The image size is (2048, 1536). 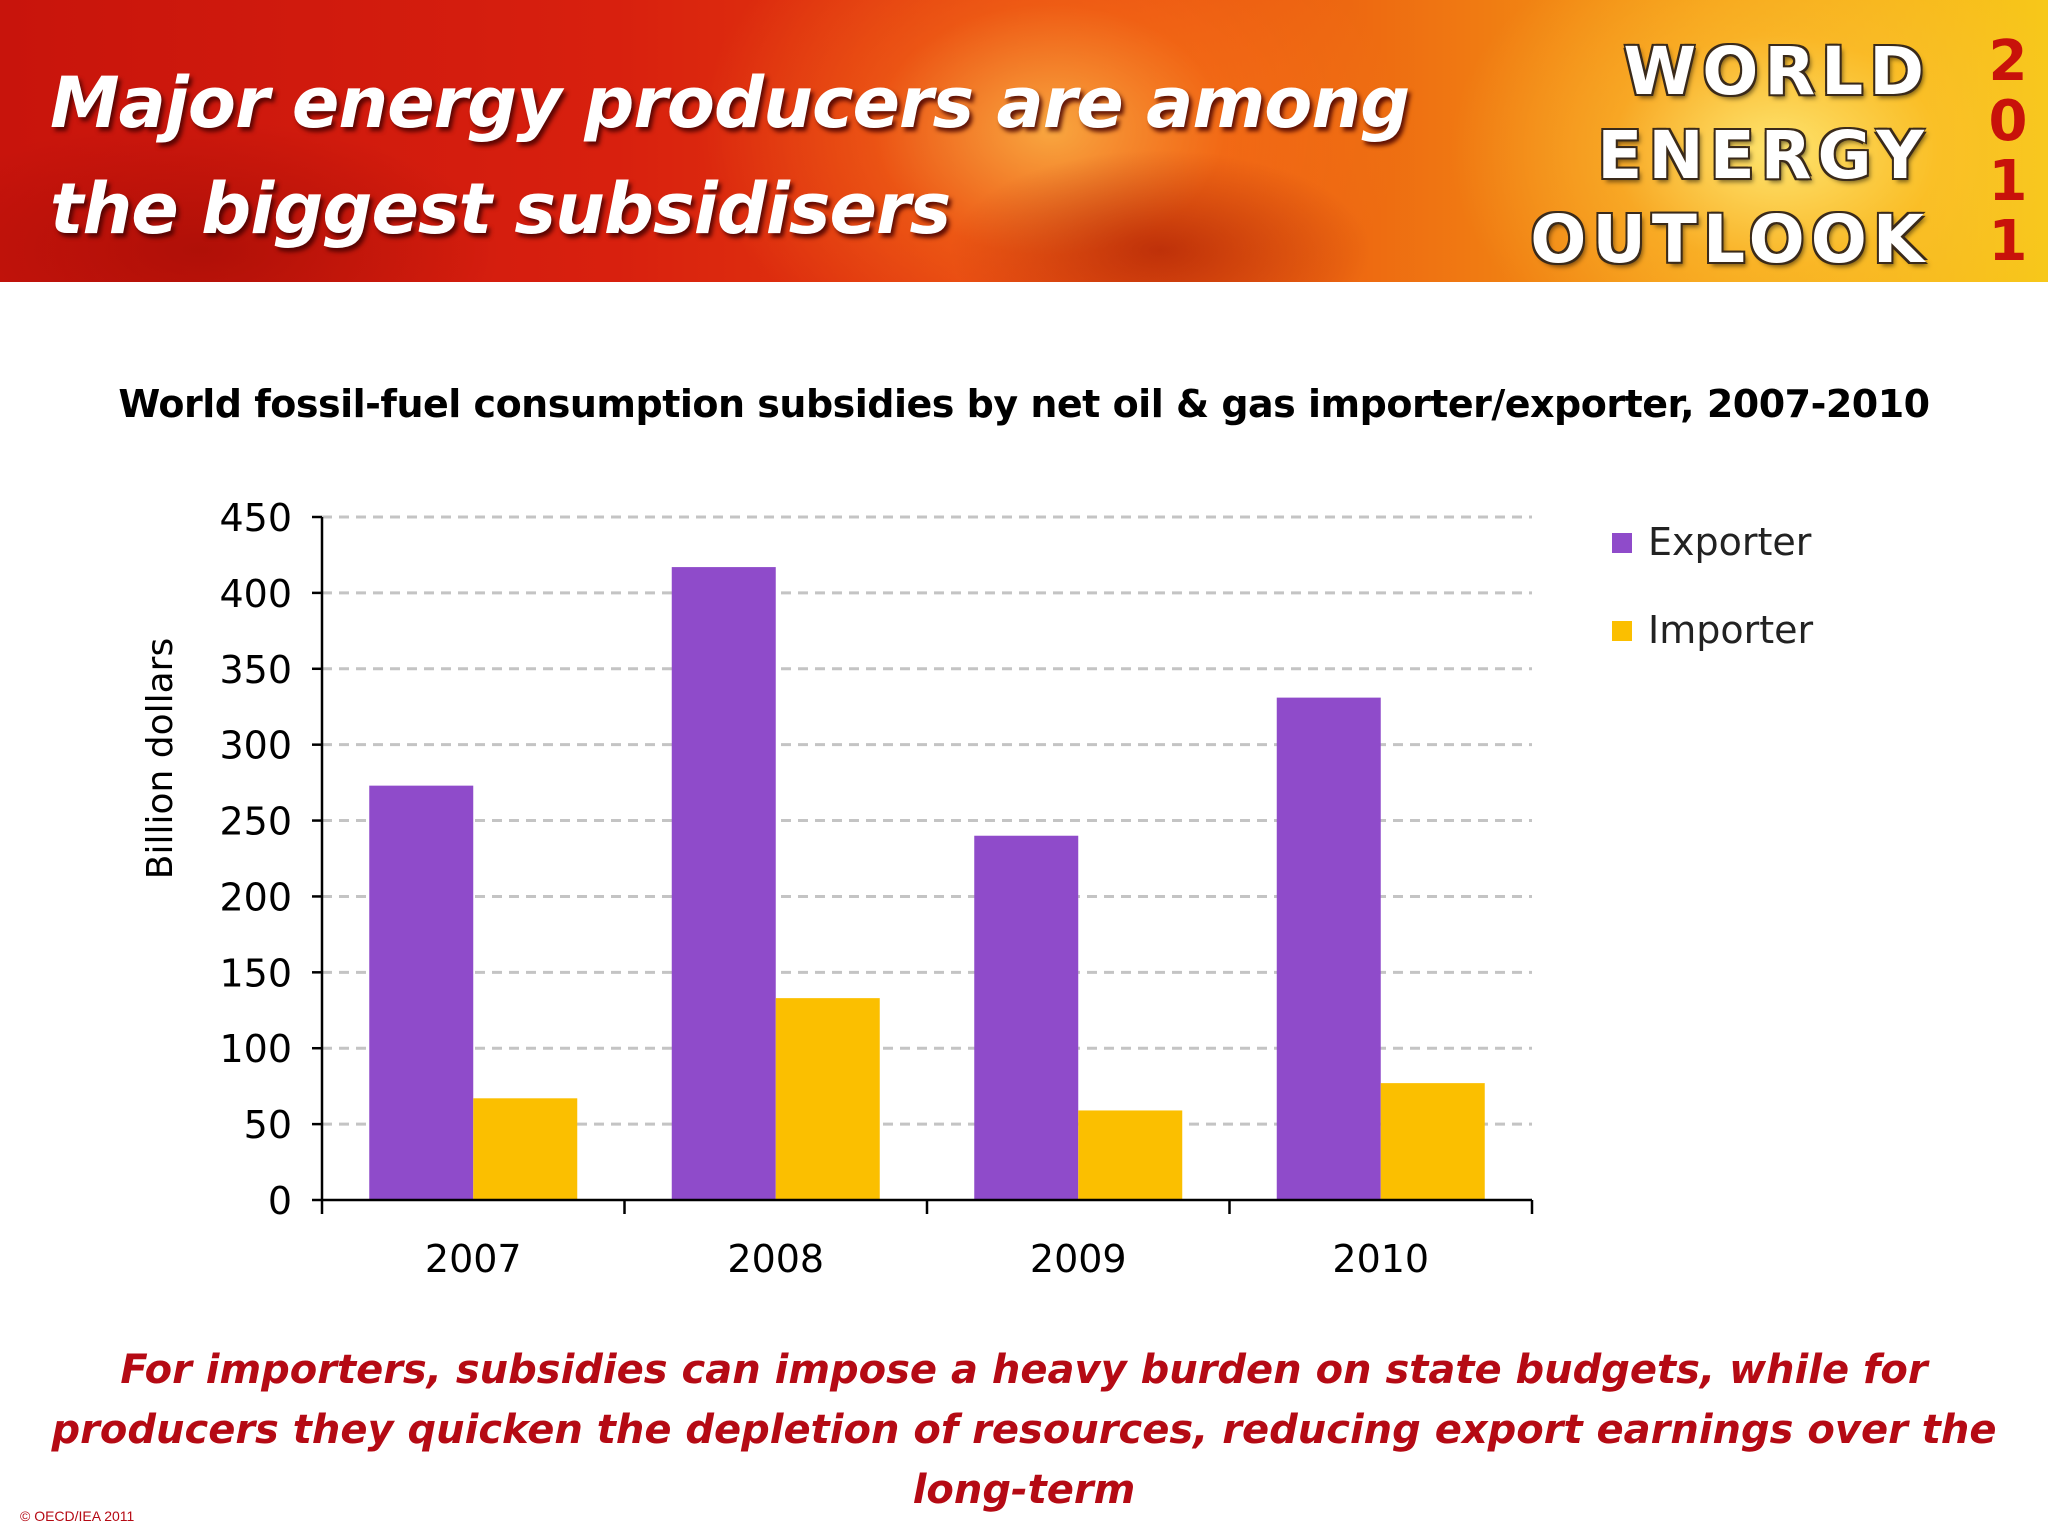 What do you see at coordinates (268, 1125) in the screenshot?
I see `y-tick-label: 50` at bounding box center [268, 1125].